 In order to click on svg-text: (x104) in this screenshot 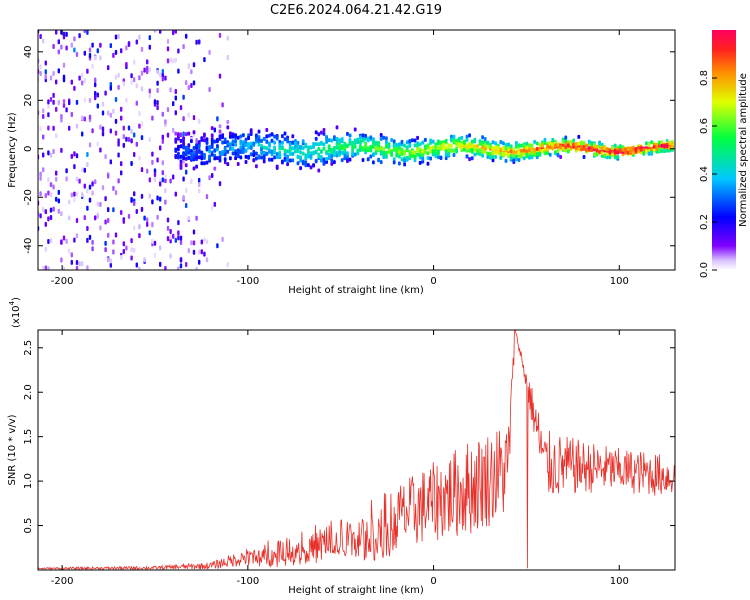, I will do `click(15, 312)`.